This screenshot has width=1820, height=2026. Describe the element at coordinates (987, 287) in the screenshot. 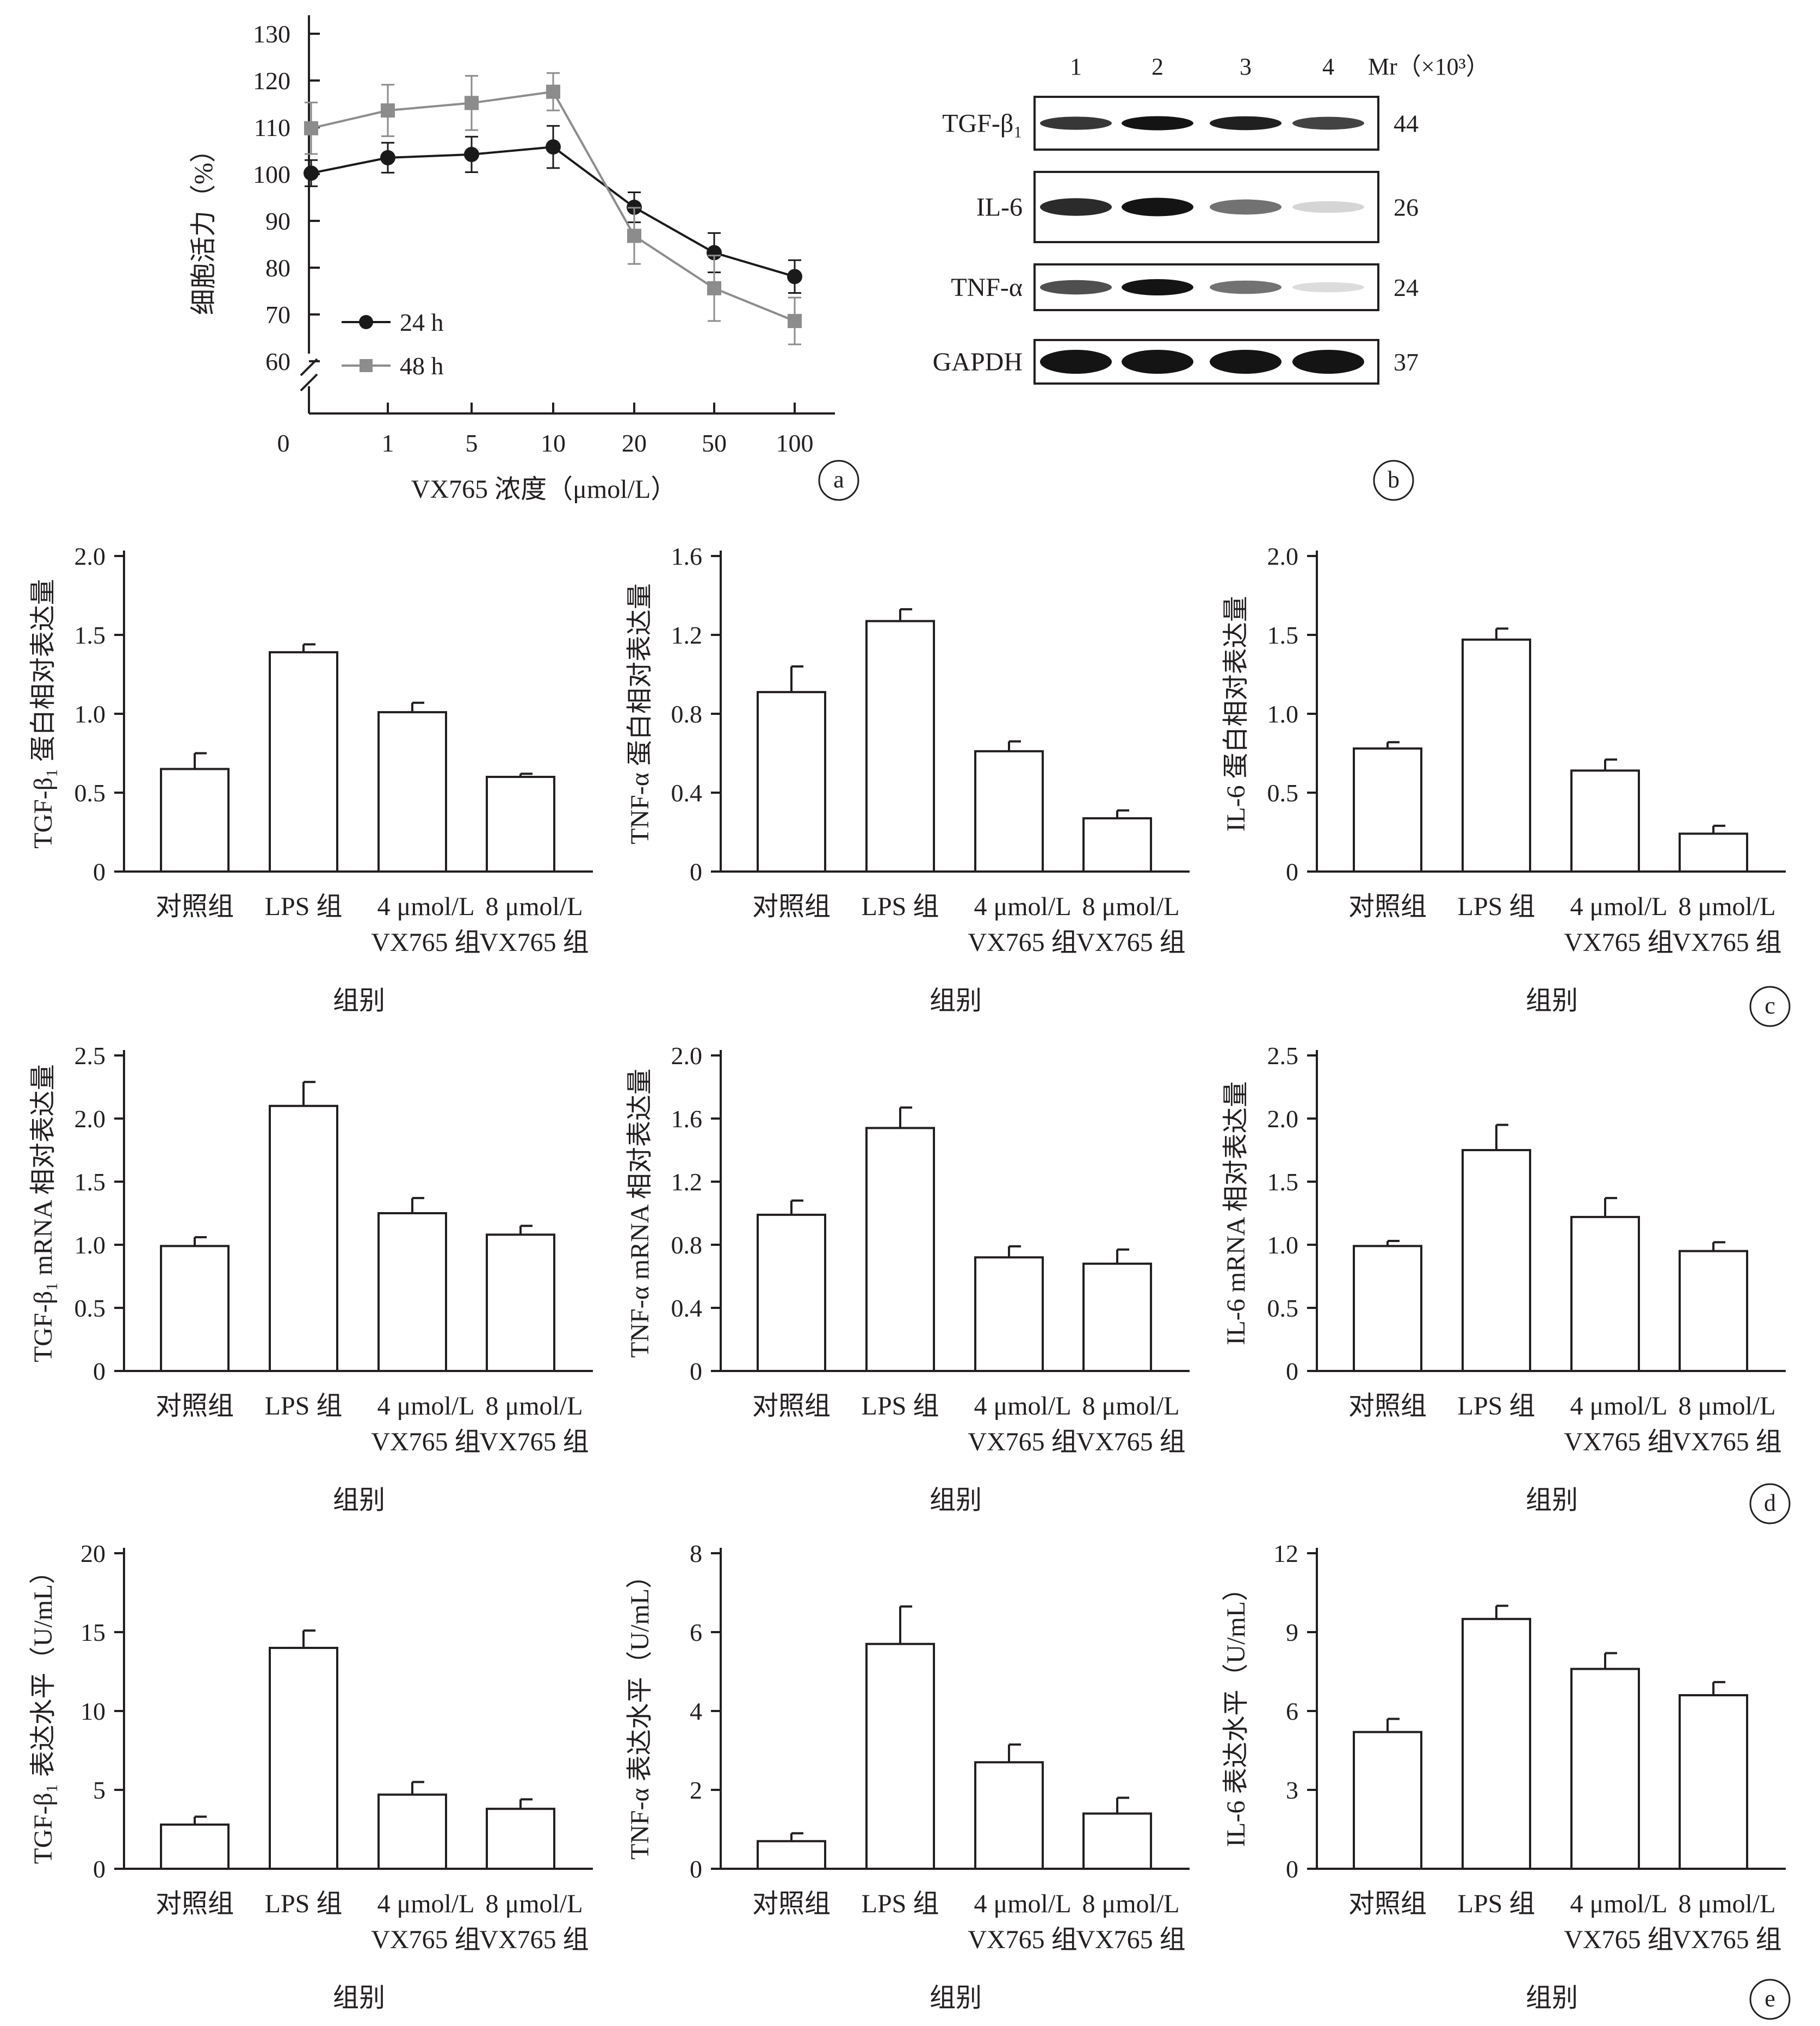

I see `protein-label: TNF-α` at that location.